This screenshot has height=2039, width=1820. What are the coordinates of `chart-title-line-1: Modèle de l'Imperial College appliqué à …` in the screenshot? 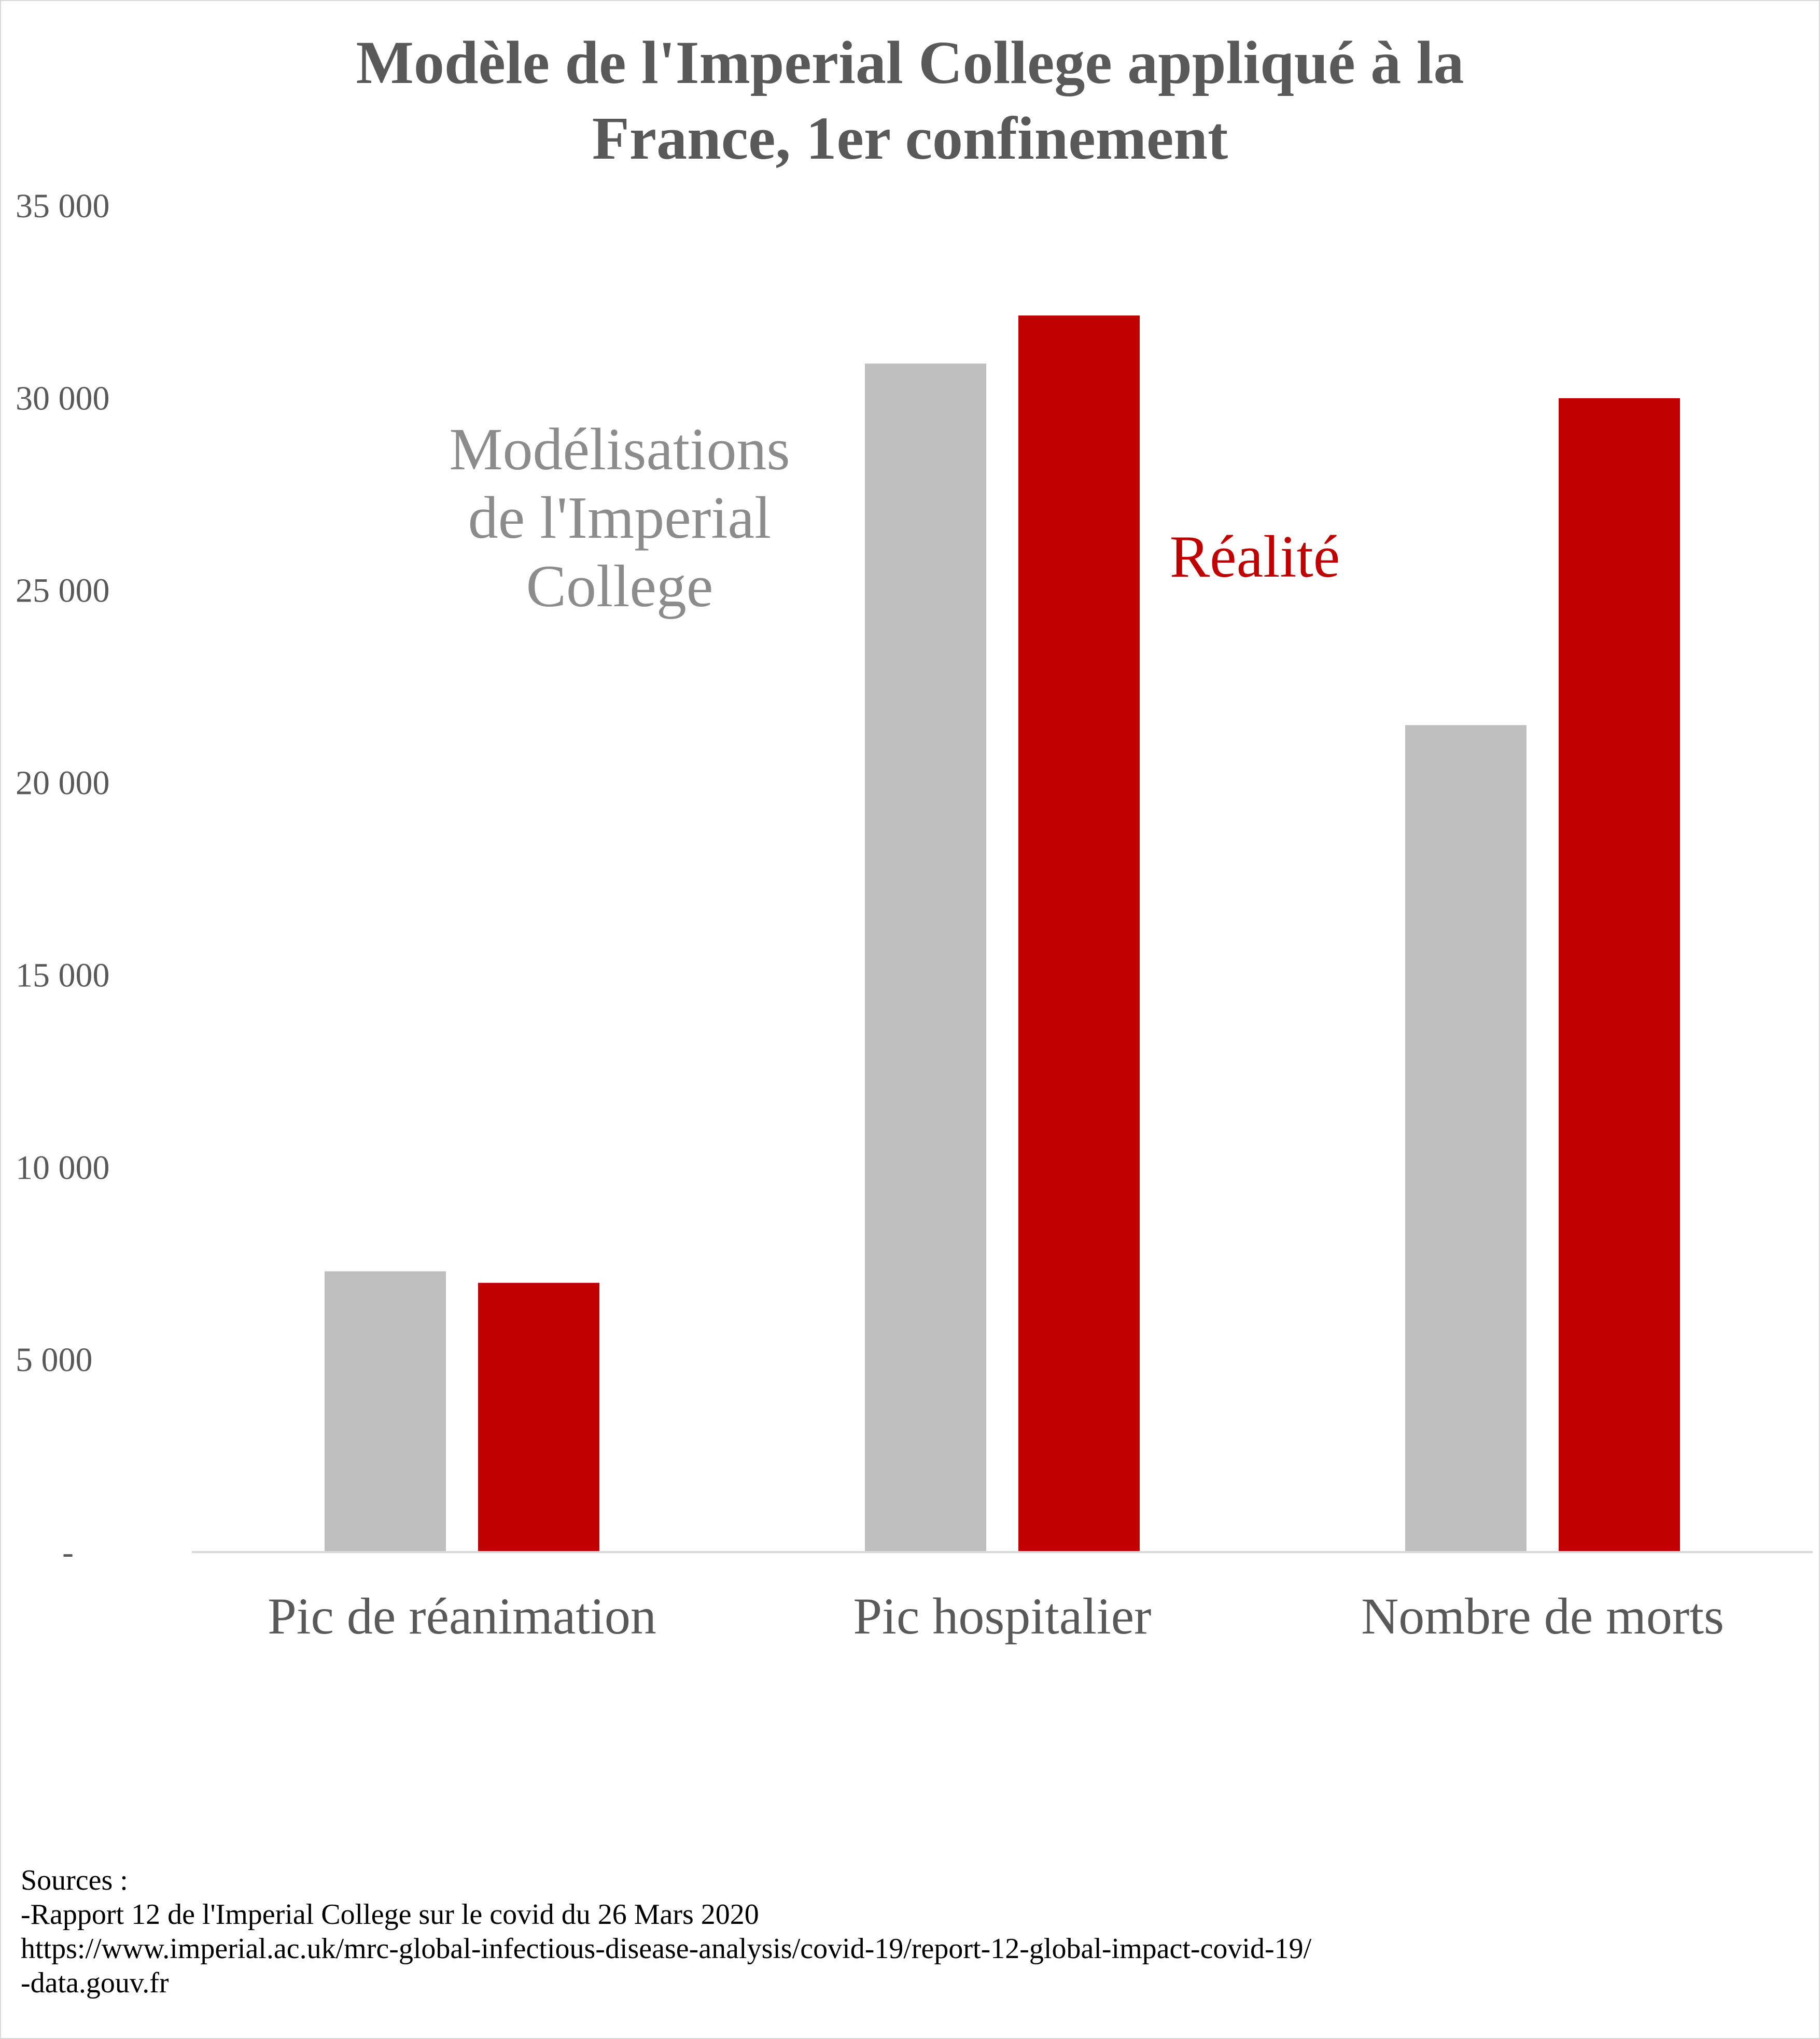 It's located at (910, 62).